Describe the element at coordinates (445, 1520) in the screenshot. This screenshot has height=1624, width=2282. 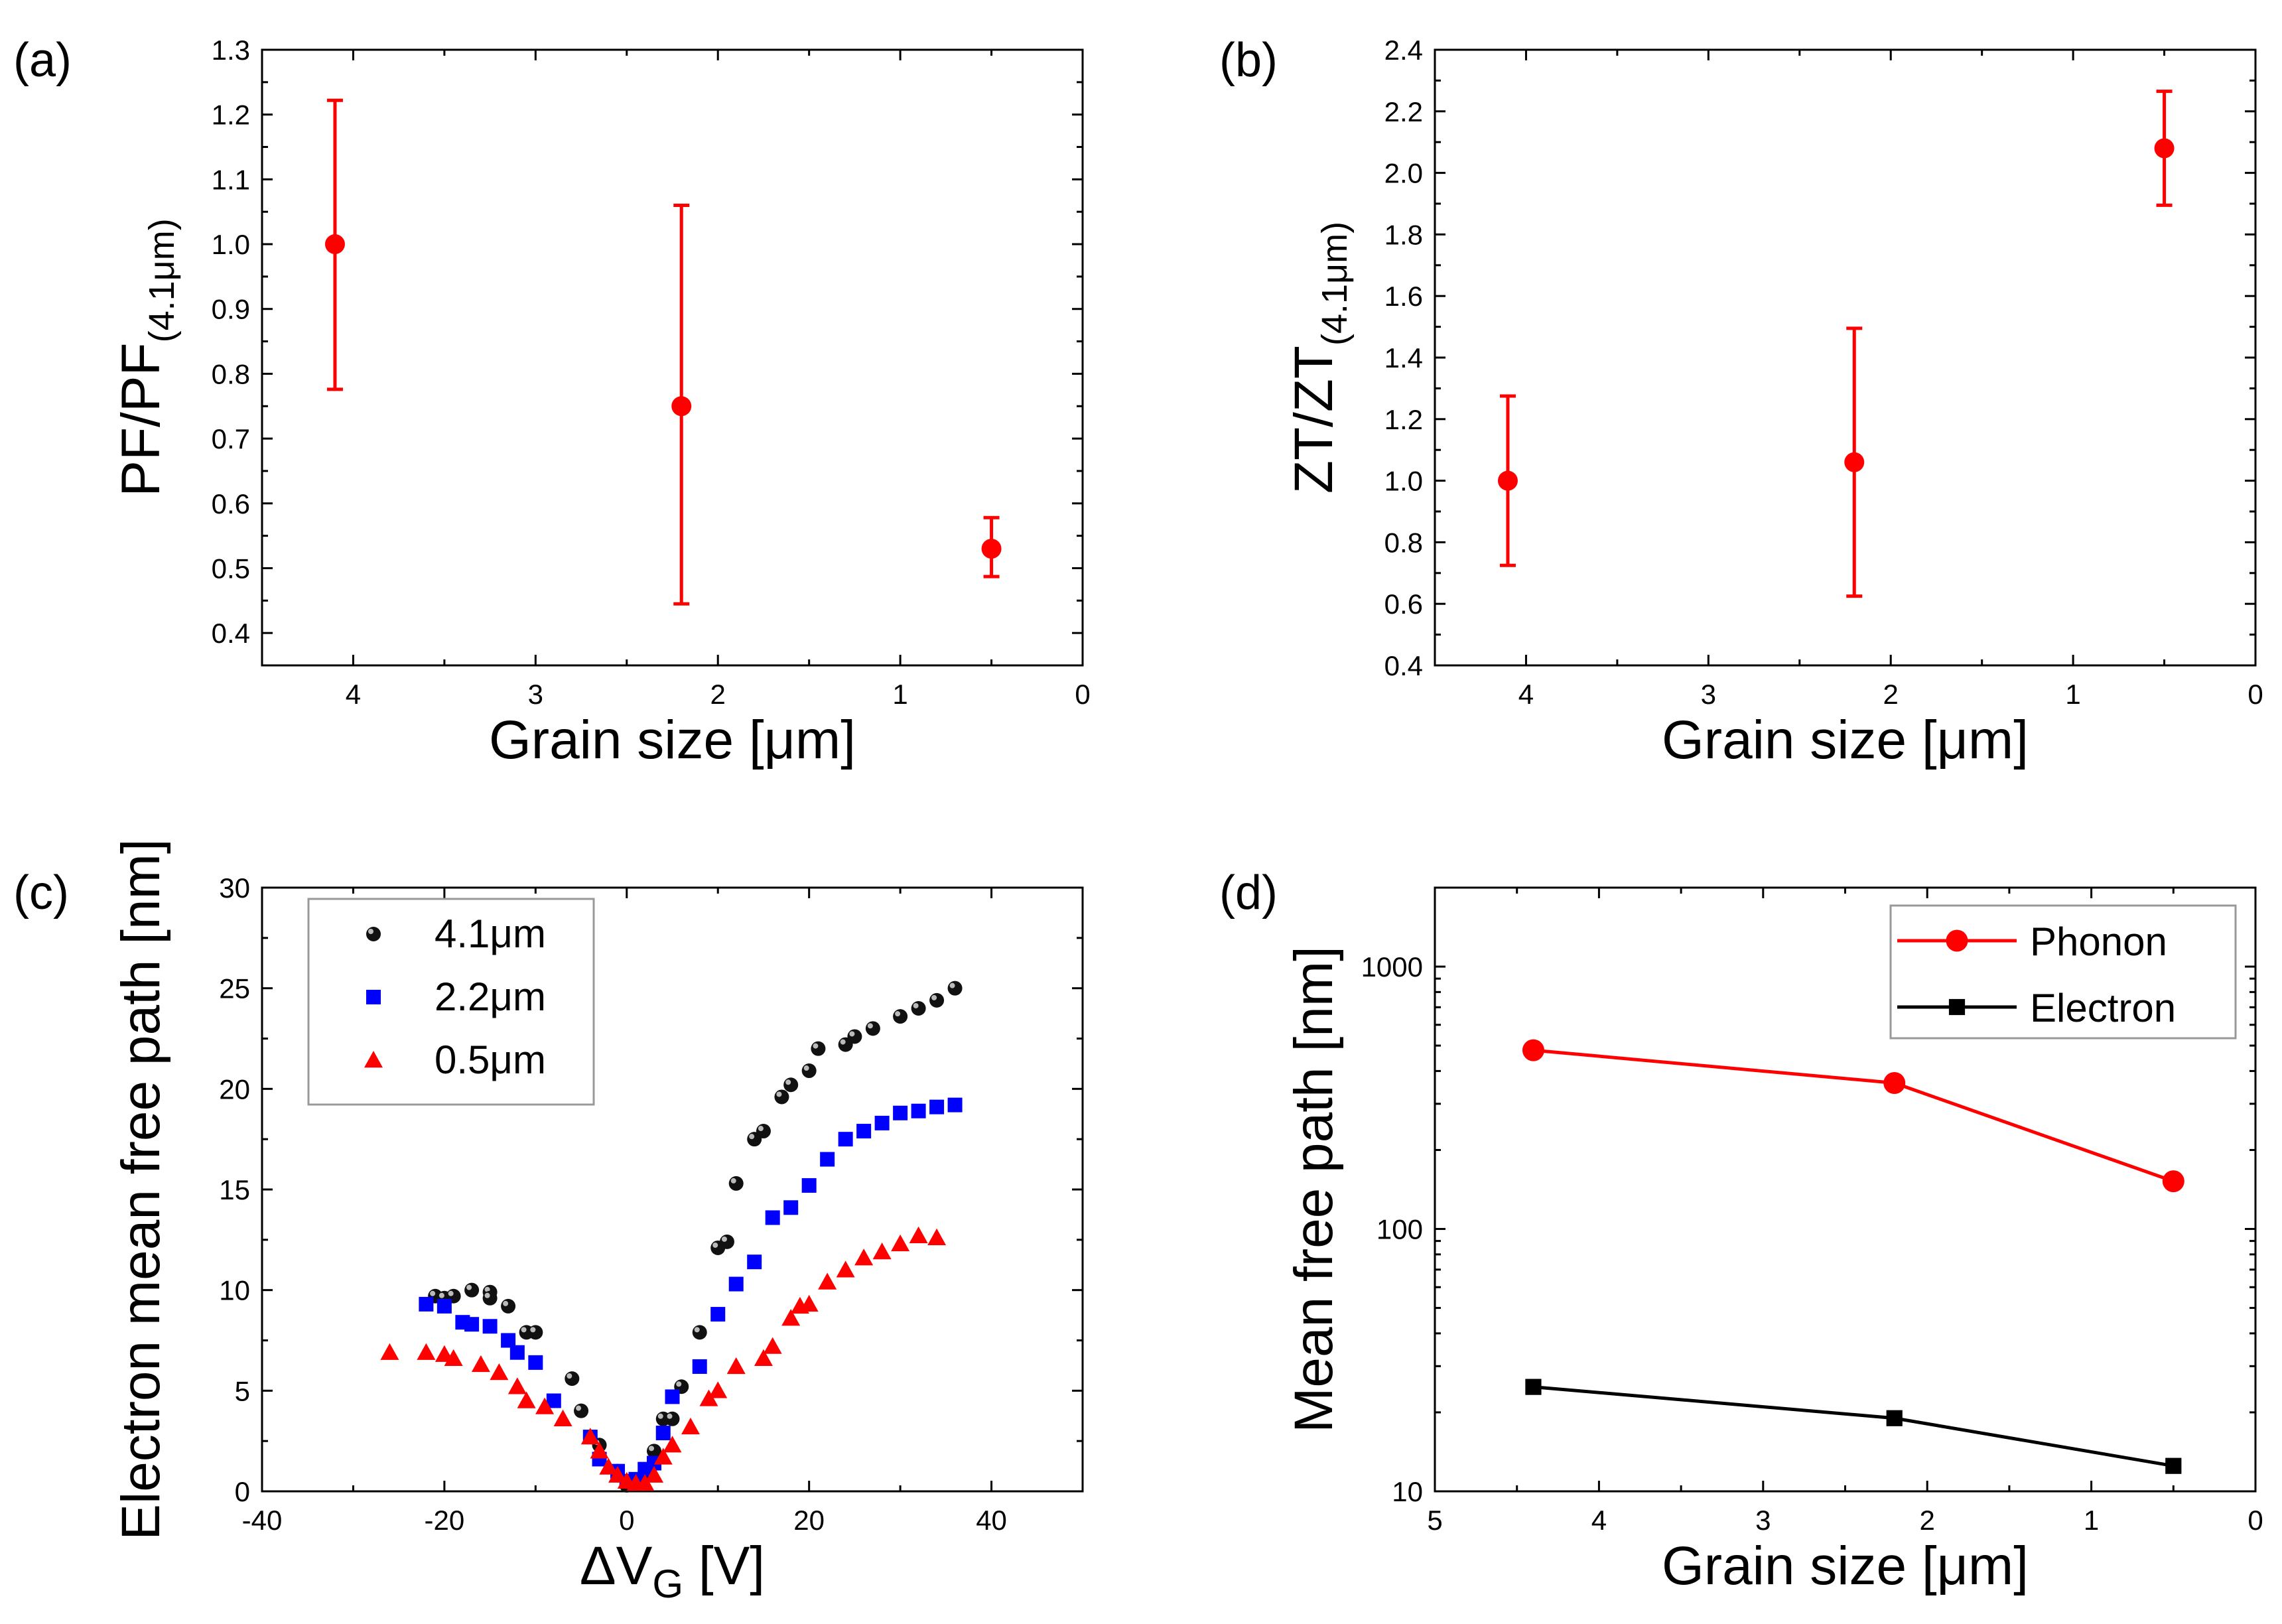
I see `x-tick-label: -20` at that location.